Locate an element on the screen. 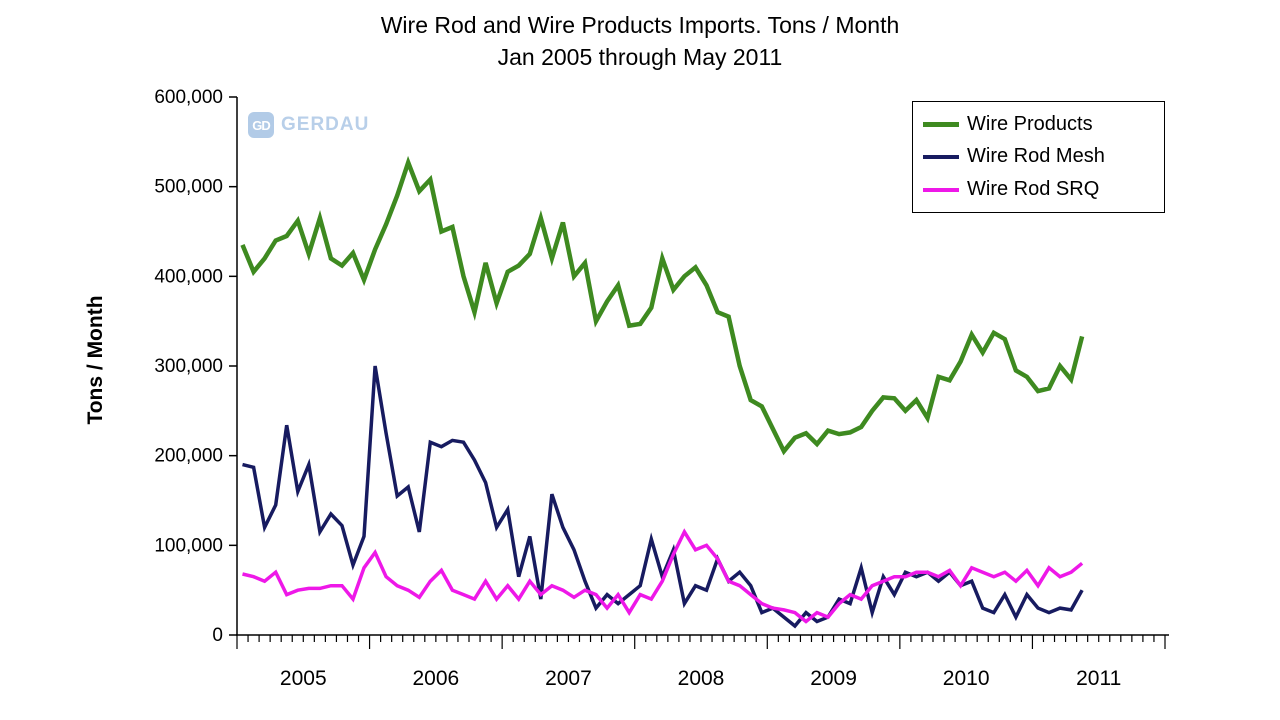 This screenshot has height=720, width=1280. legend-label-wire-rod-mesh: Wire Rod Mesh is located at coordinates (1036, 156).